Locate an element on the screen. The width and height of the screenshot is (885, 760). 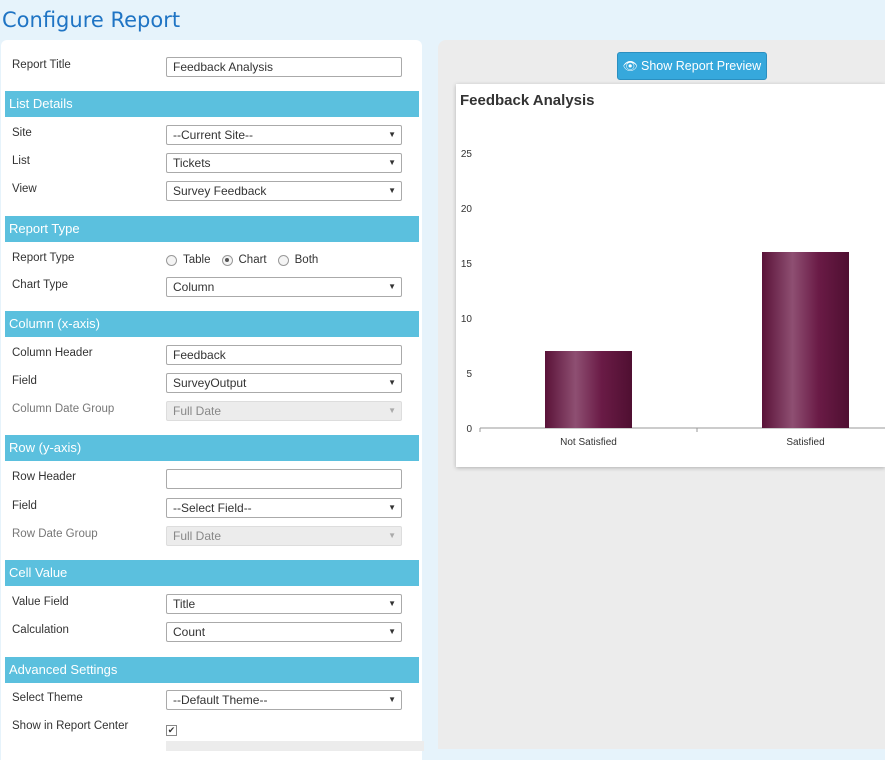
row-field-label: Field is located at coordinates (24, 506).